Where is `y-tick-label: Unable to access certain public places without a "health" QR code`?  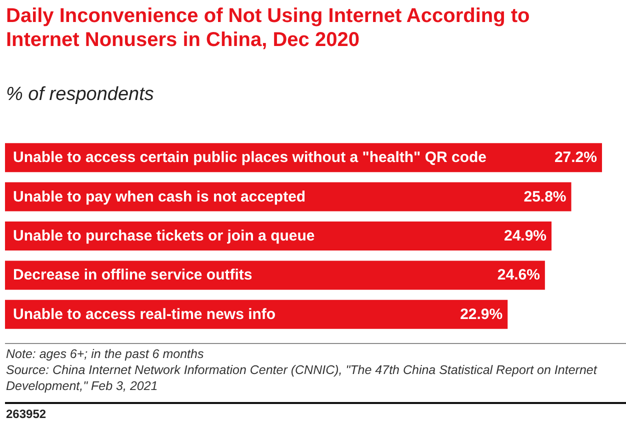 y-tick-label: Unable to access certain public places without a "health" QR code is located at coordinates (250, 157).